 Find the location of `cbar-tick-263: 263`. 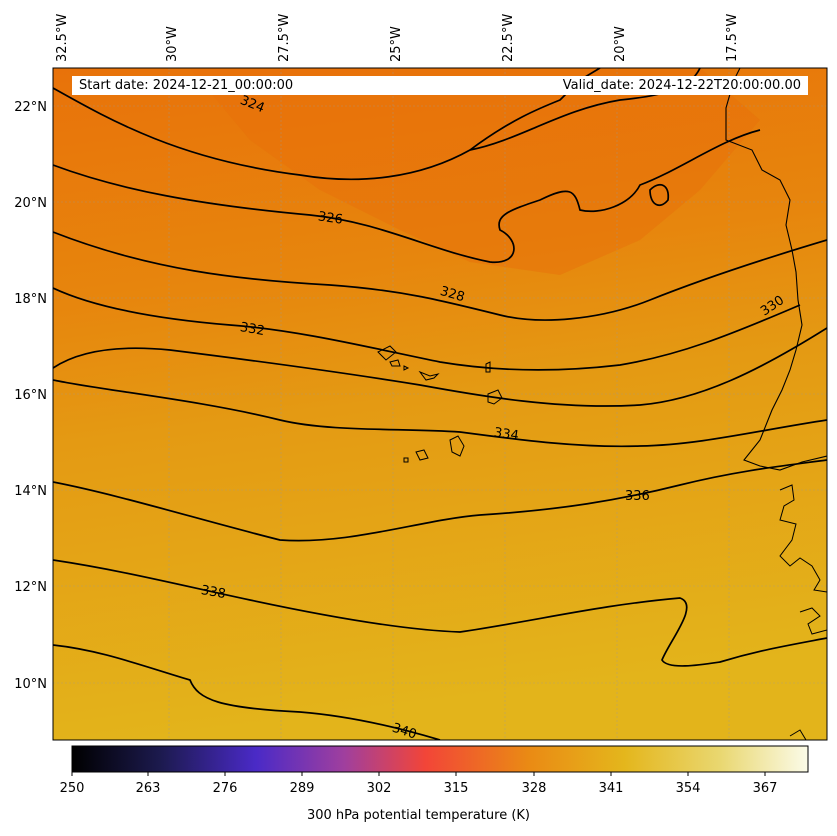

cbar-tick-263: 263 is located at coordinates (148, 788).